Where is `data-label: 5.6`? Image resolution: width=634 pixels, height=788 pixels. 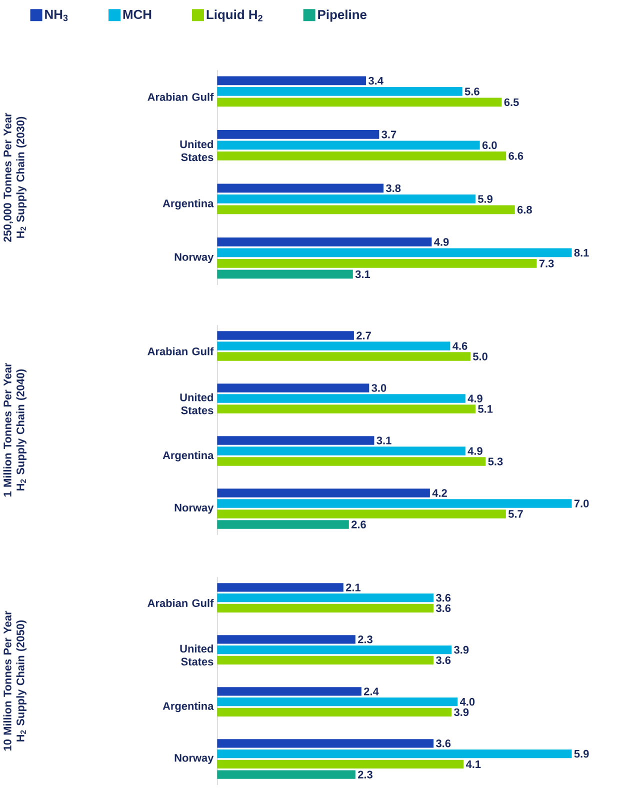 data-label: 5.6 is located at coordinates (472, 92).